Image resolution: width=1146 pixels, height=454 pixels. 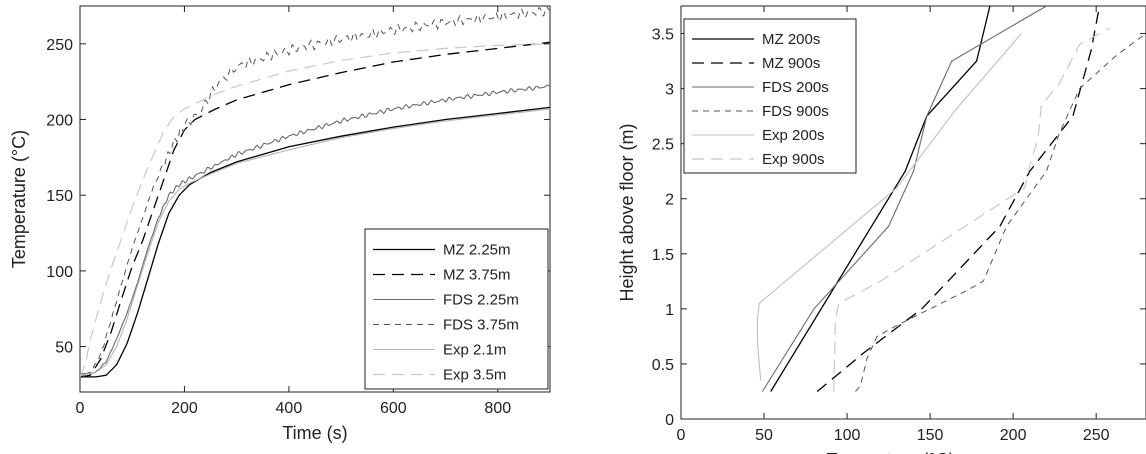 I want to click on y-axis-label: Temperature (°C), so click(x=19, y=199).